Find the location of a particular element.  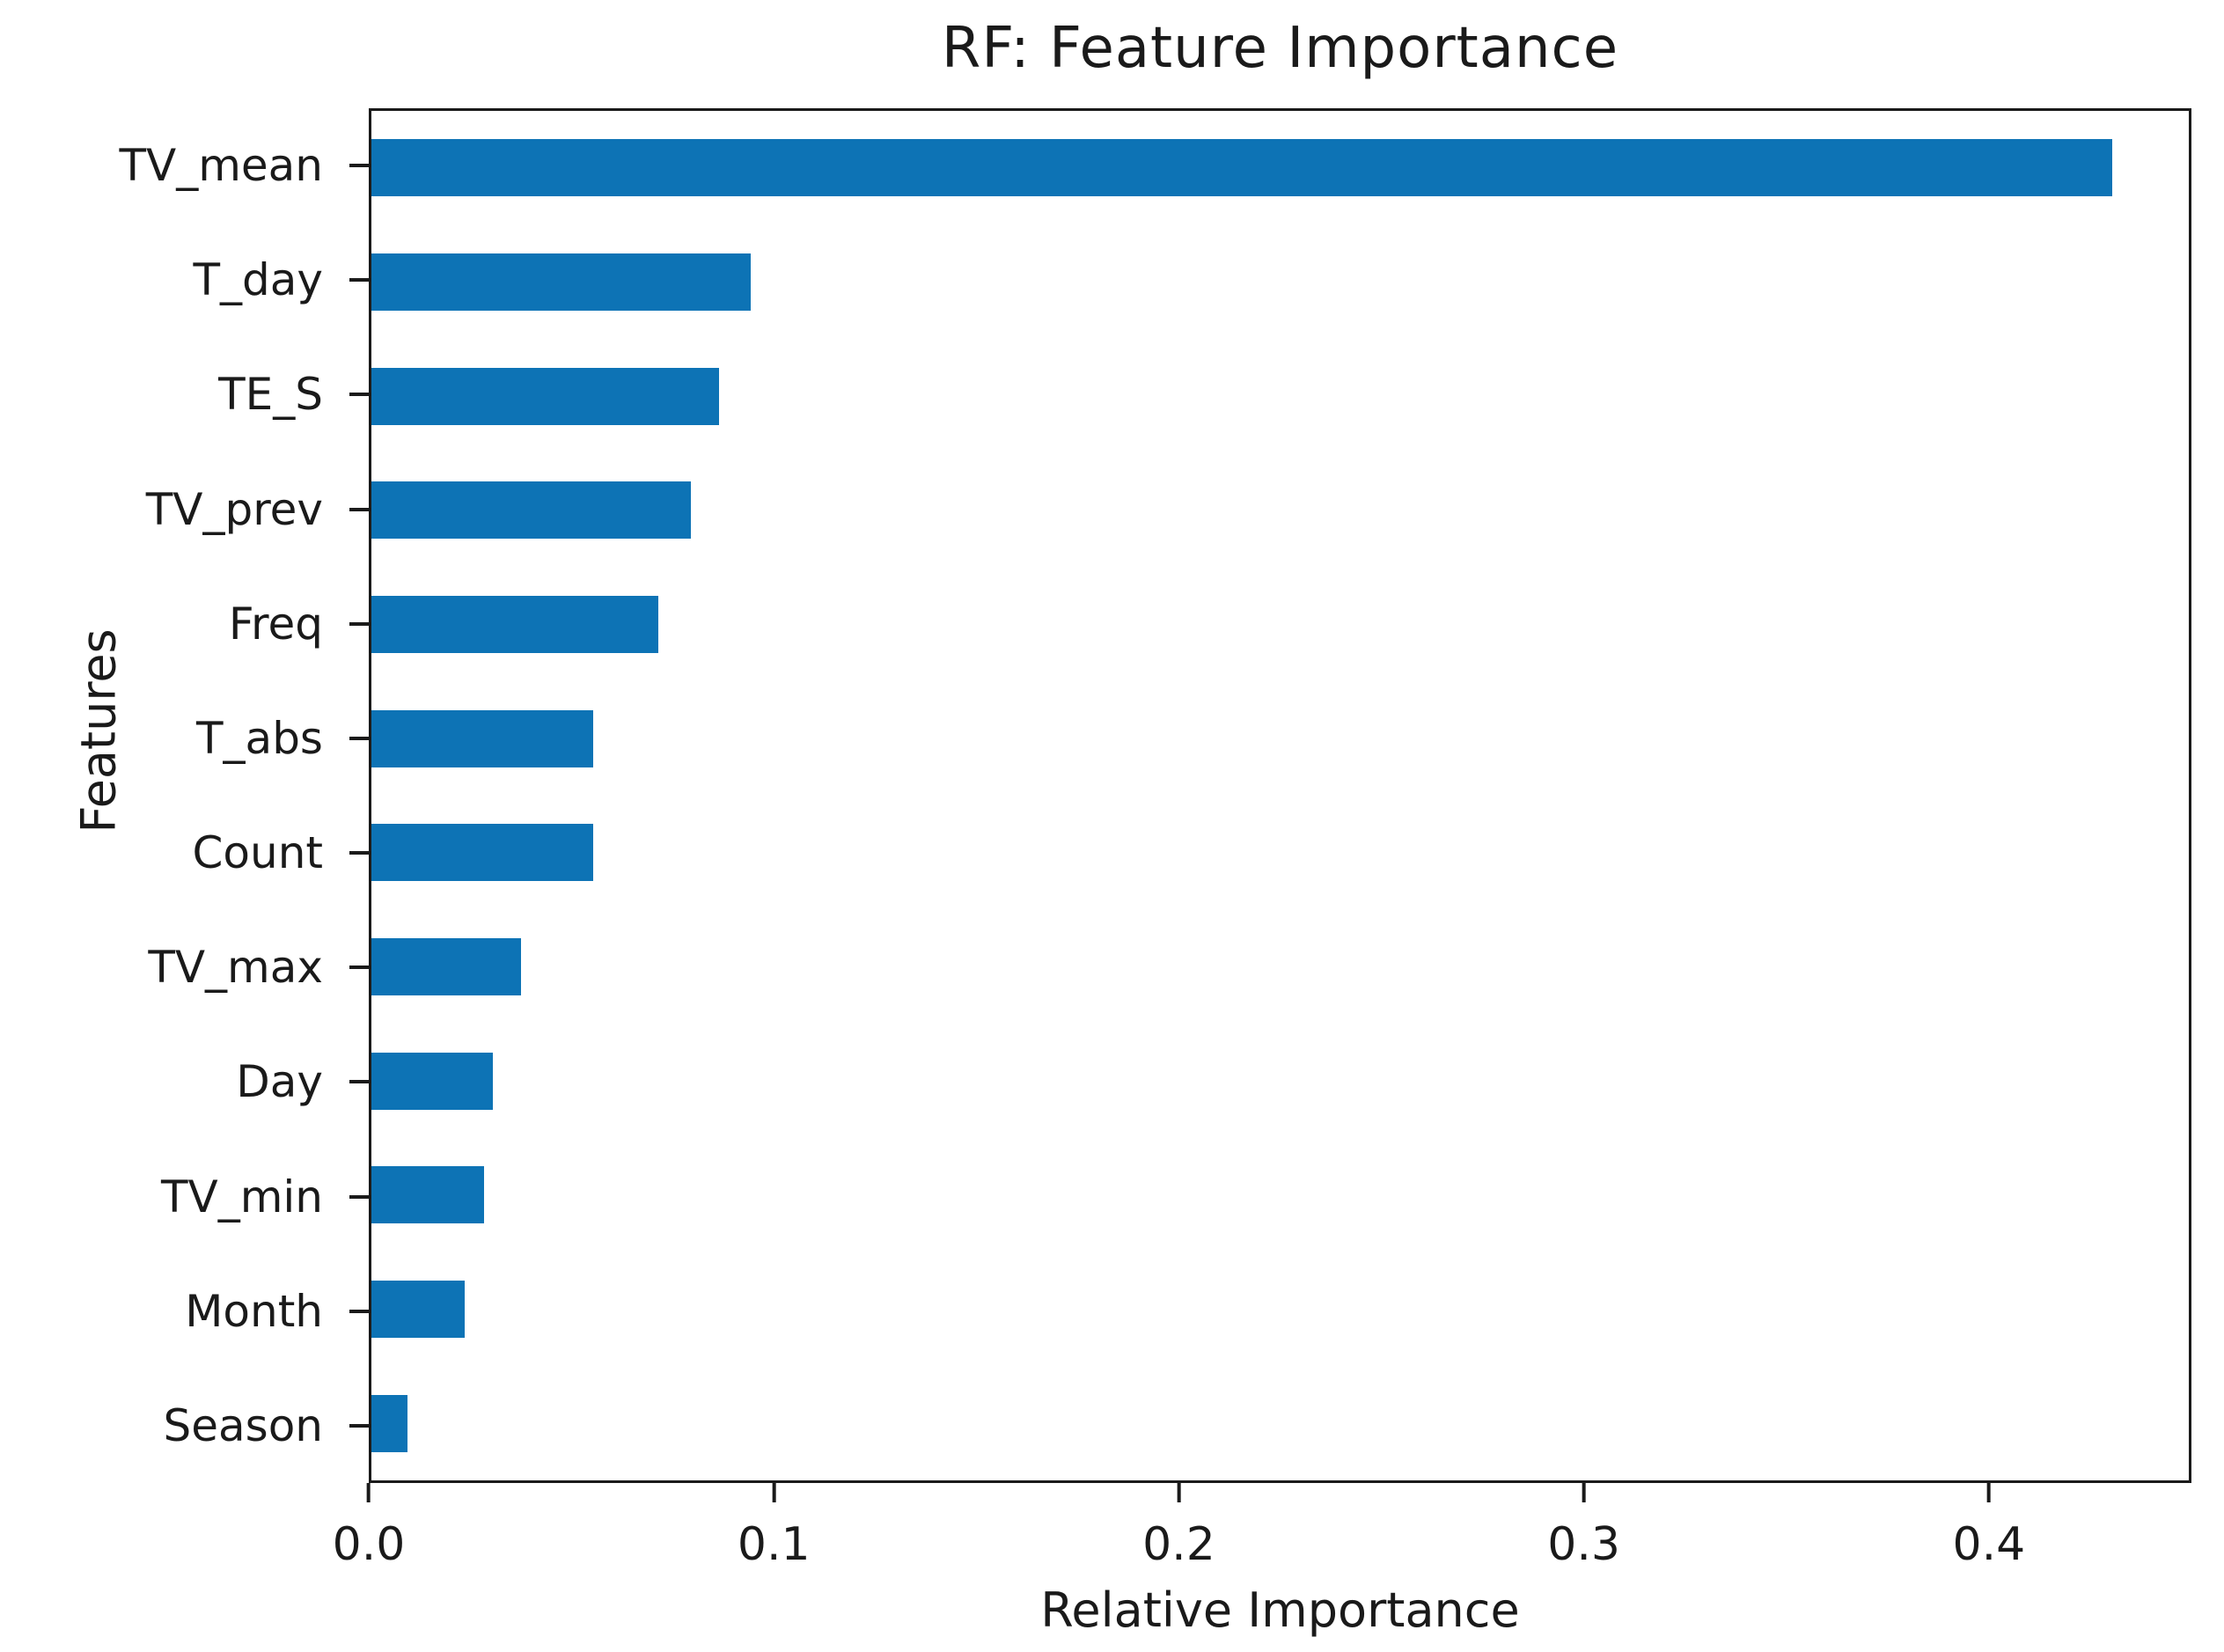

ytick-row: TV_min is located at coordinates (184, 1197).